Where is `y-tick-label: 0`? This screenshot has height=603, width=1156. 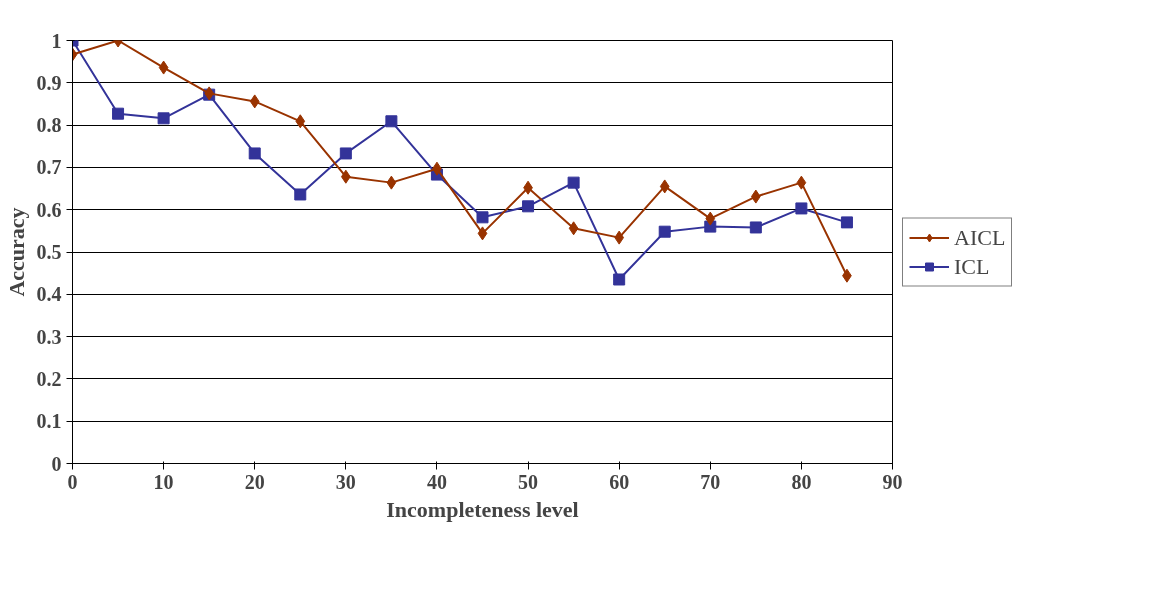
y-tick-label: 0 is located at coordinates (56, 463).